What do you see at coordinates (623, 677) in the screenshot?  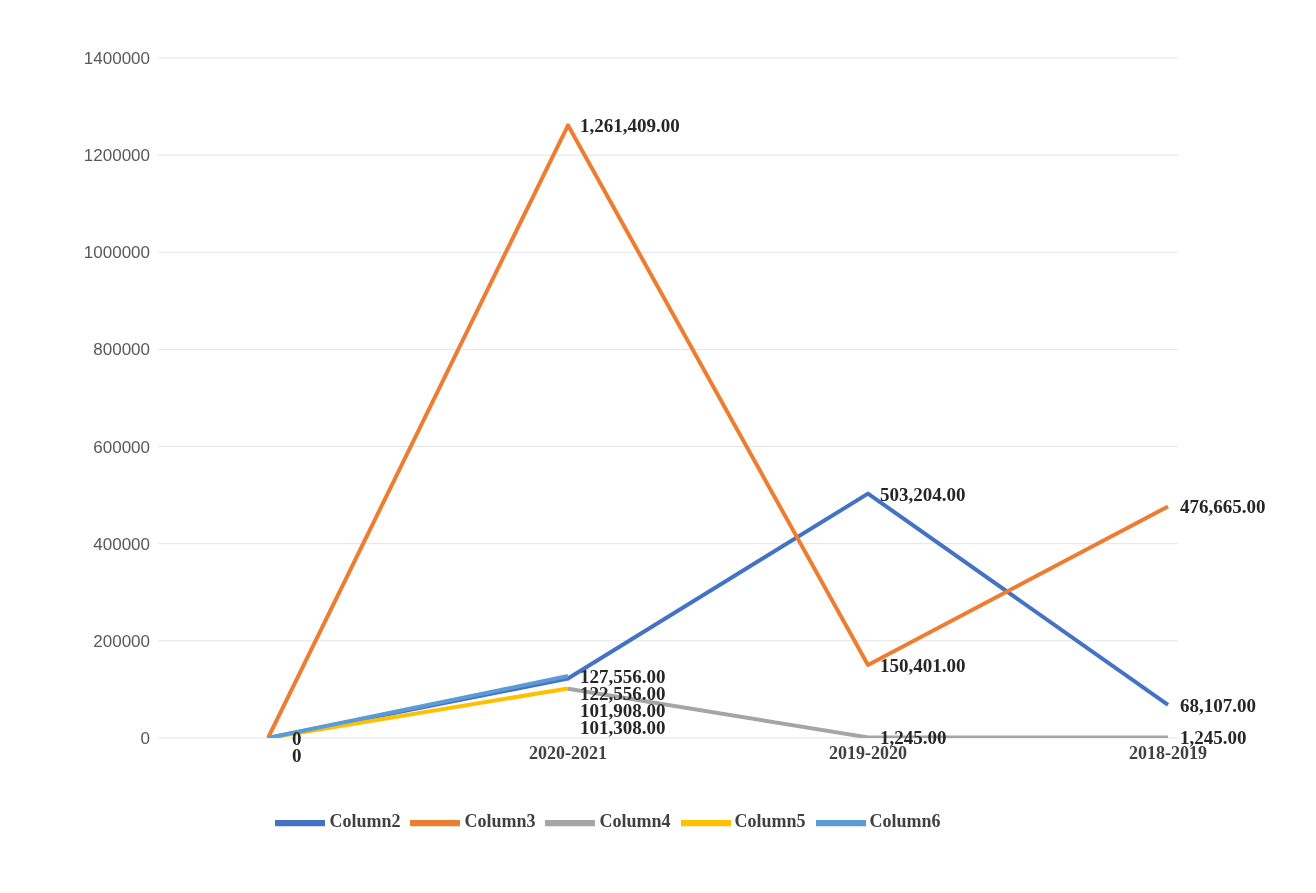 I see `data-label: 127,556.00` at bounding box center [623, 677].